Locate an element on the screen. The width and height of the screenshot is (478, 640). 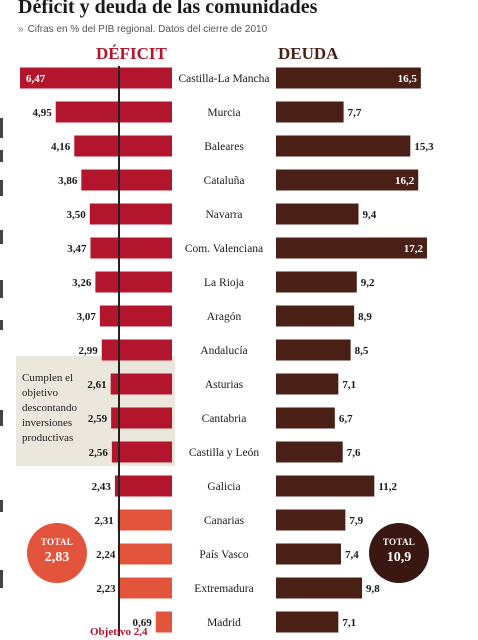
deficit-value-label: 3,07 is located at coordinates (87, 317).